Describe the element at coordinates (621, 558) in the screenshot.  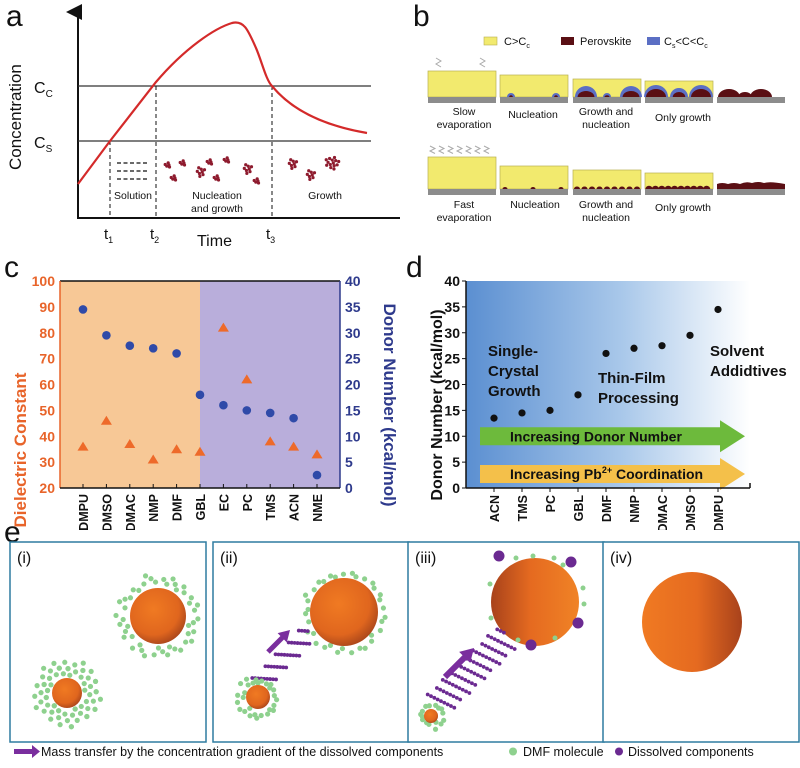
I see `e-frame-label: (iv)` at that location.